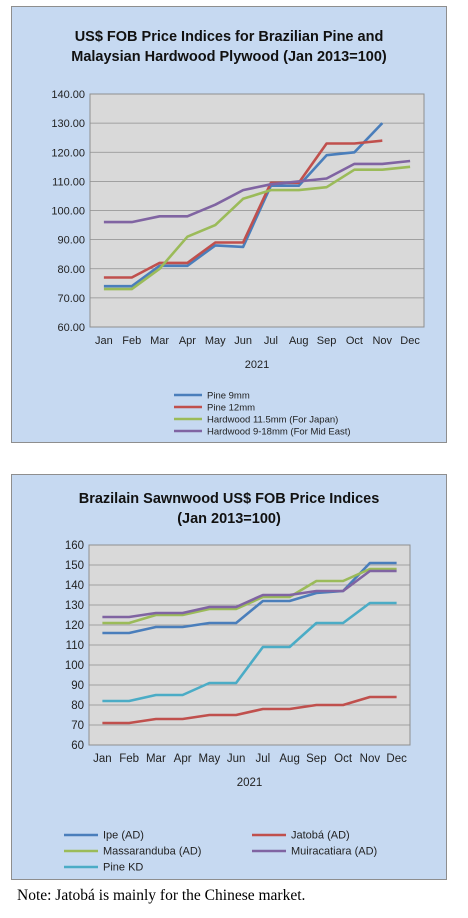  I want to click on legend-label: Ipe (AD), so click(123, 836).